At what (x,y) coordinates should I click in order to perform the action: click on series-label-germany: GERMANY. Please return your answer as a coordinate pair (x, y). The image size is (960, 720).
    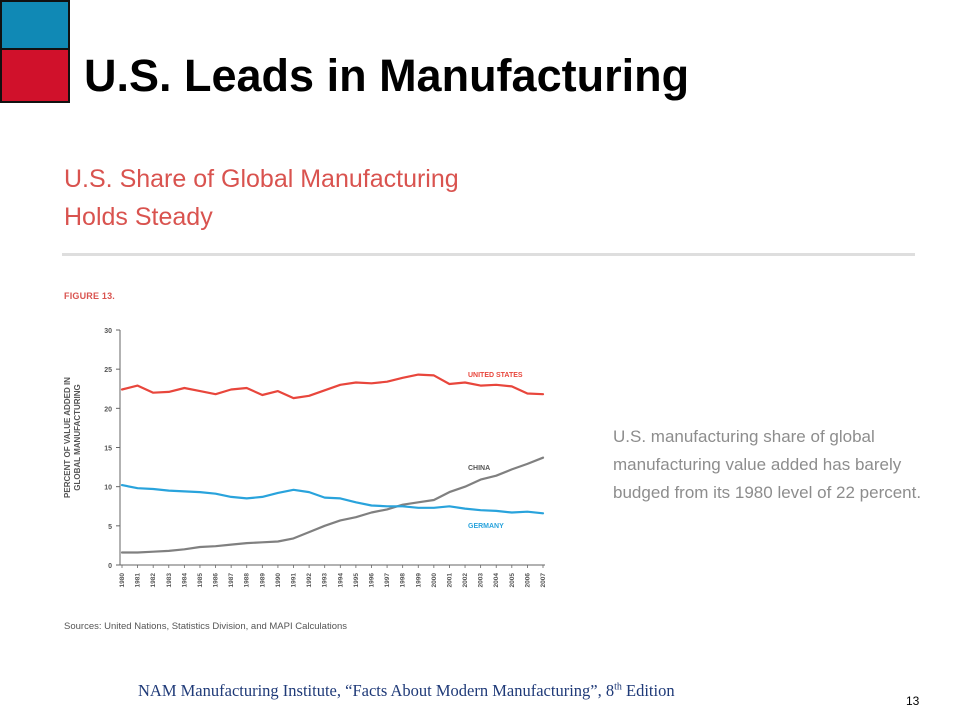
    Looking at the image, I should click on (486, 526).